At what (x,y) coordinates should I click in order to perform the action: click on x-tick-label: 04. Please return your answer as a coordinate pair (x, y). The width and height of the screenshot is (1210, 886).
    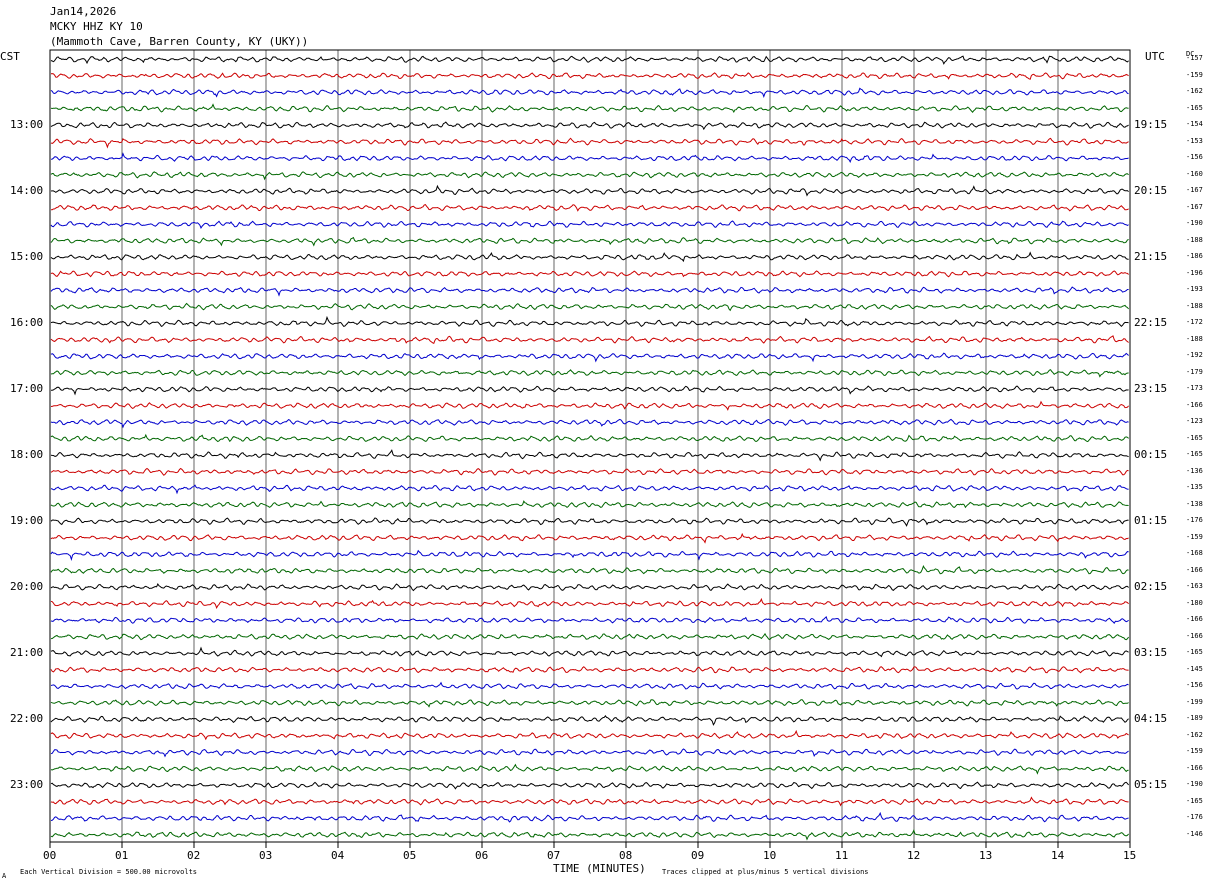
    Looking at the image, I should click on (338, 855).